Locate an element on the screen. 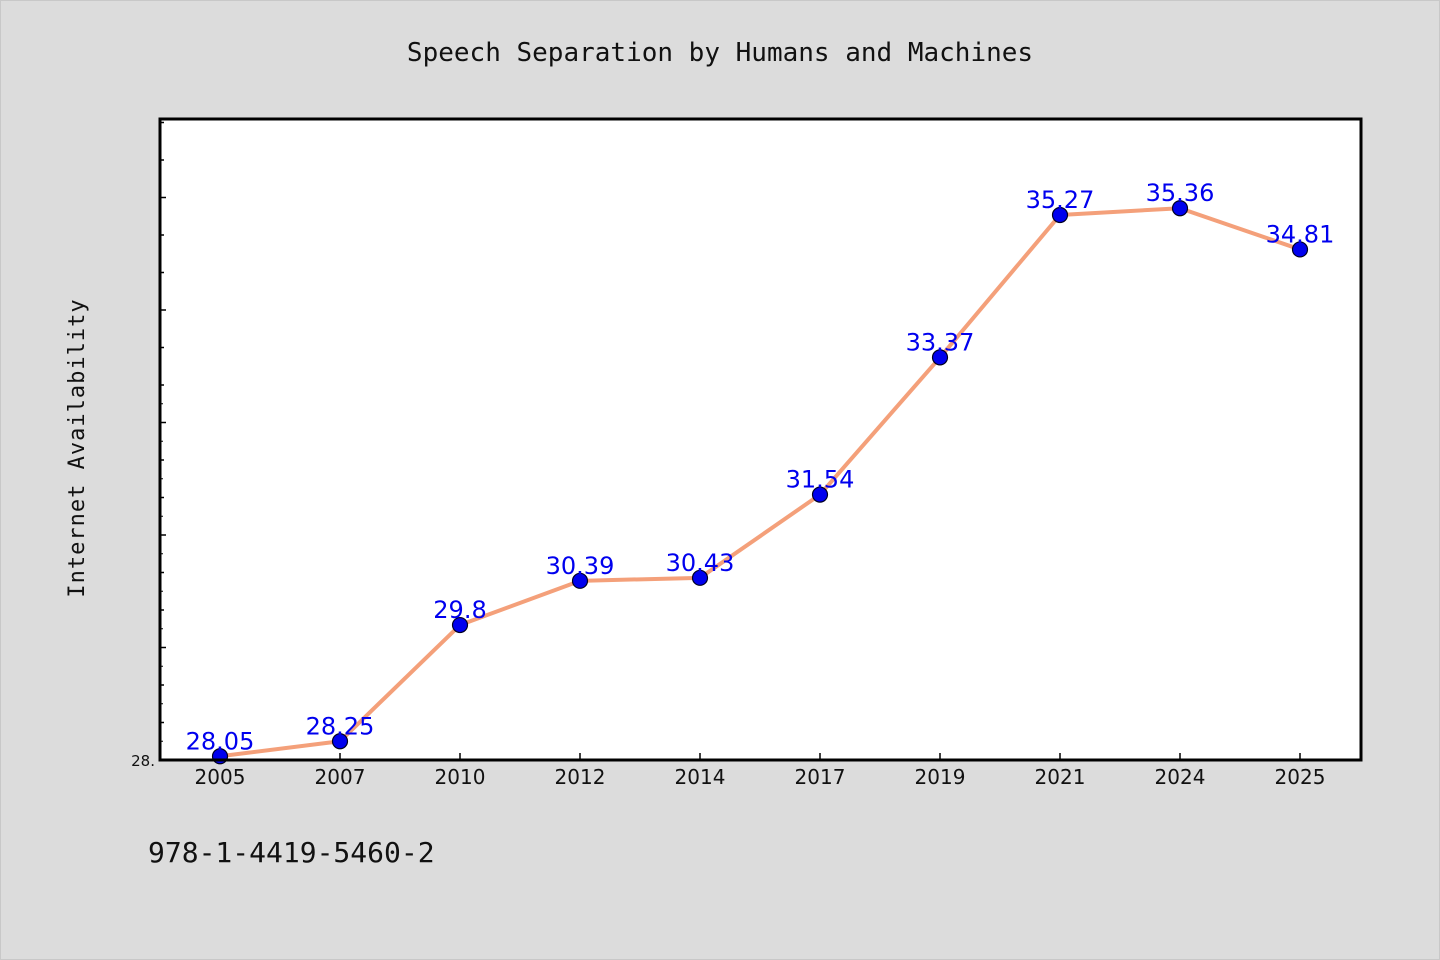 This screenshot has width=1440, height=960. y-tick-label: 28. is located at coordinates (143, 761).